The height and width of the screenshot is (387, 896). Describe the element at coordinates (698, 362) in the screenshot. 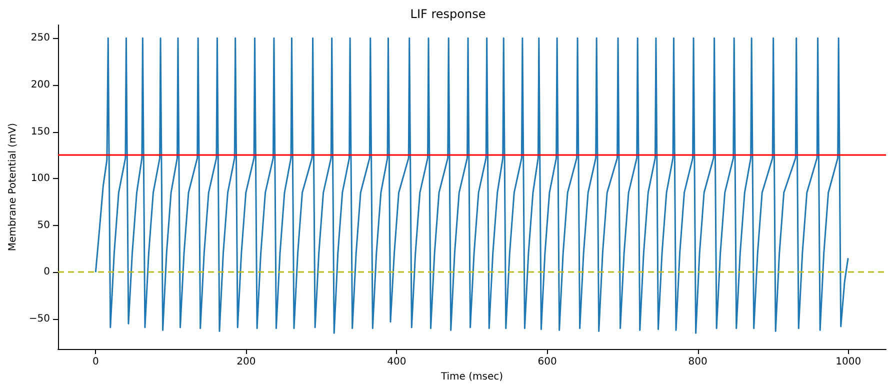

I see `x-tick-label: 800` at that location.